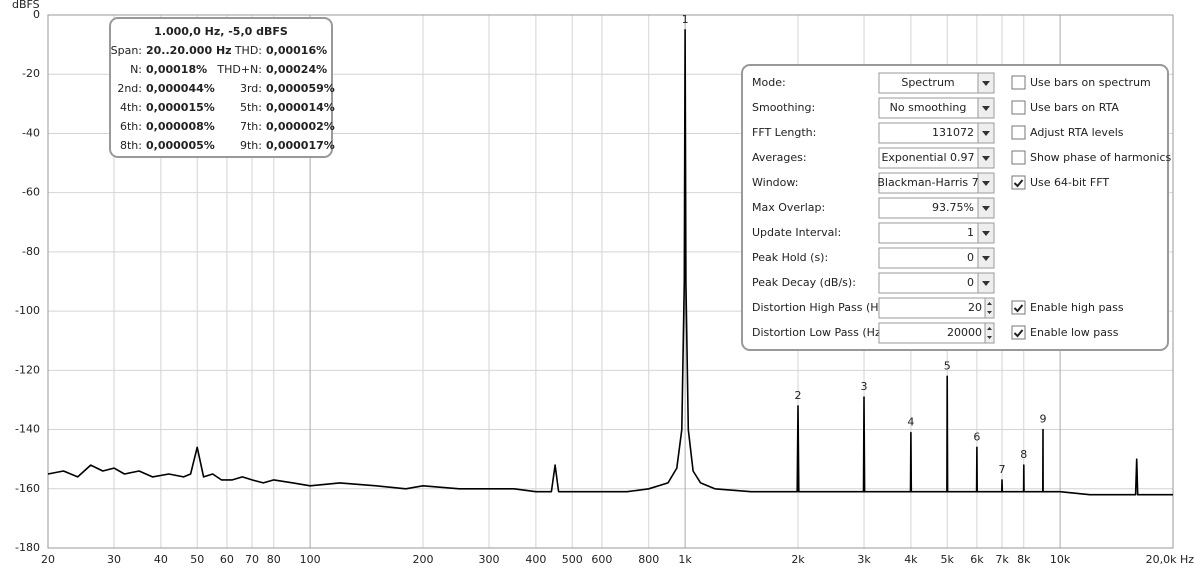 Image resolution: width=1196 pixels, height=568 pixels. Describe the element at coordinates (1024, 559) in the screenshot. I see `x-tick-label: 8k` at that location.